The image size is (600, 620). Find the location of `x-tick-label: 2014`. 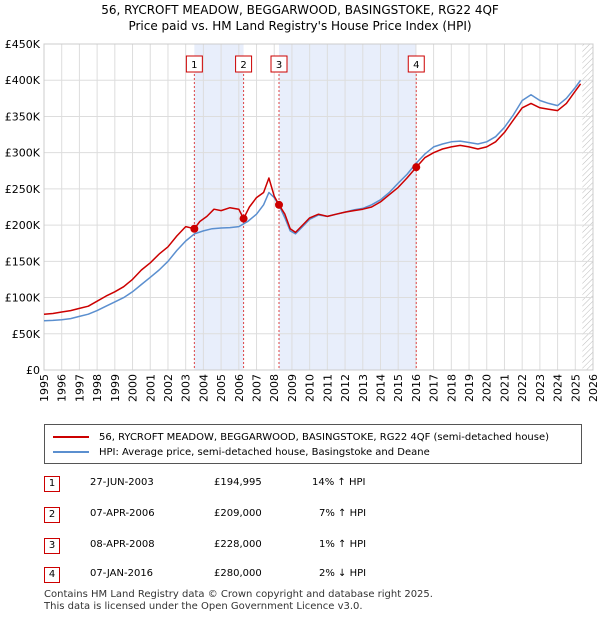

x-tick-label: 2014 is located at coordinates (380, 388).